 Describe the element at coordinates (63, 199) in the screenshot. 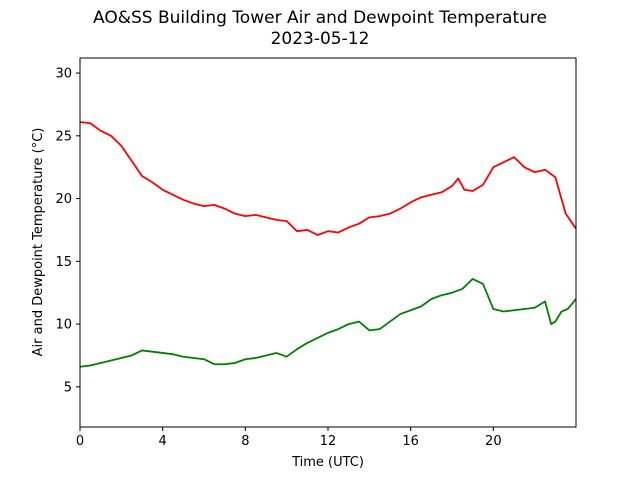

I see `y-tick-label: 20` at that location.